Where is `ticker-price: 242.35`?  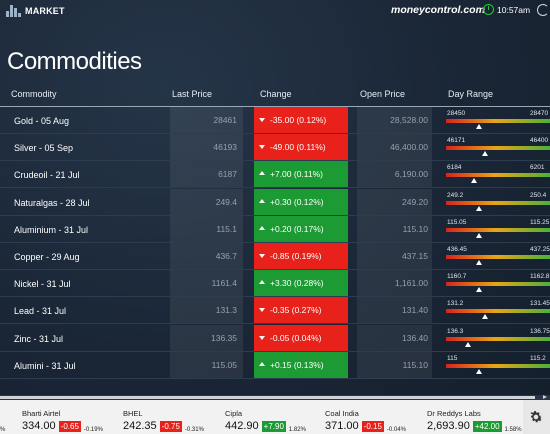 ticker-price: 242.35 is located at coordinates (140, 426).